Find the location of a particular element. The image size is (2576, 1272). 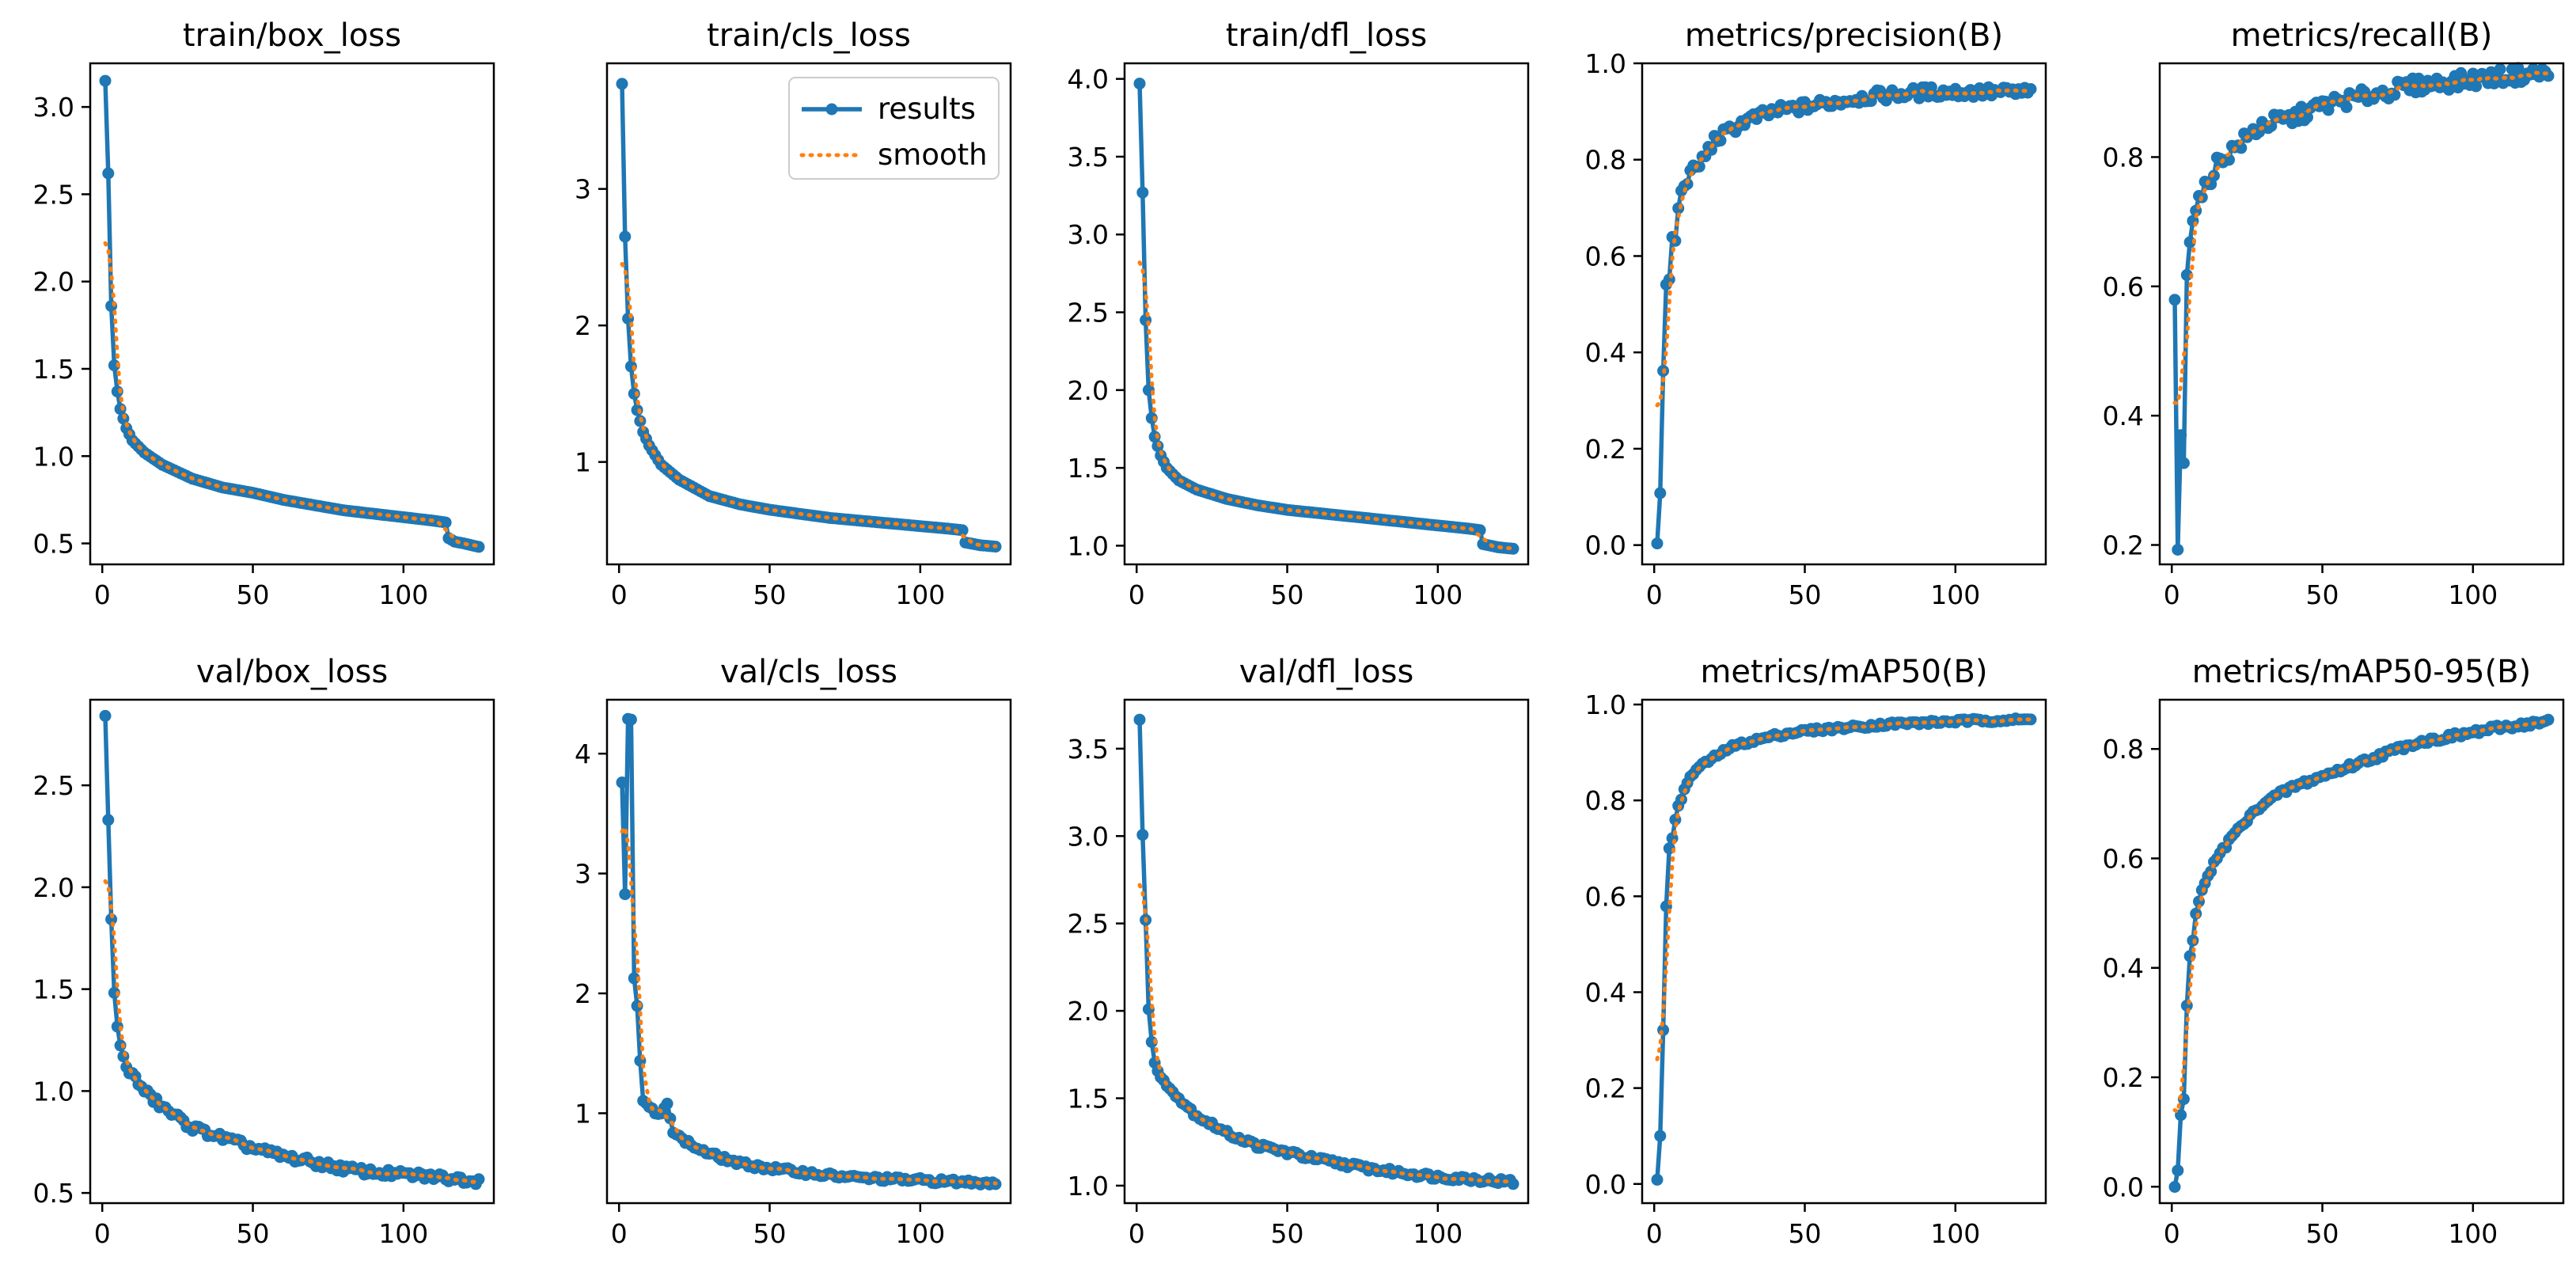

legend-box is located at coordinates (894, 128).